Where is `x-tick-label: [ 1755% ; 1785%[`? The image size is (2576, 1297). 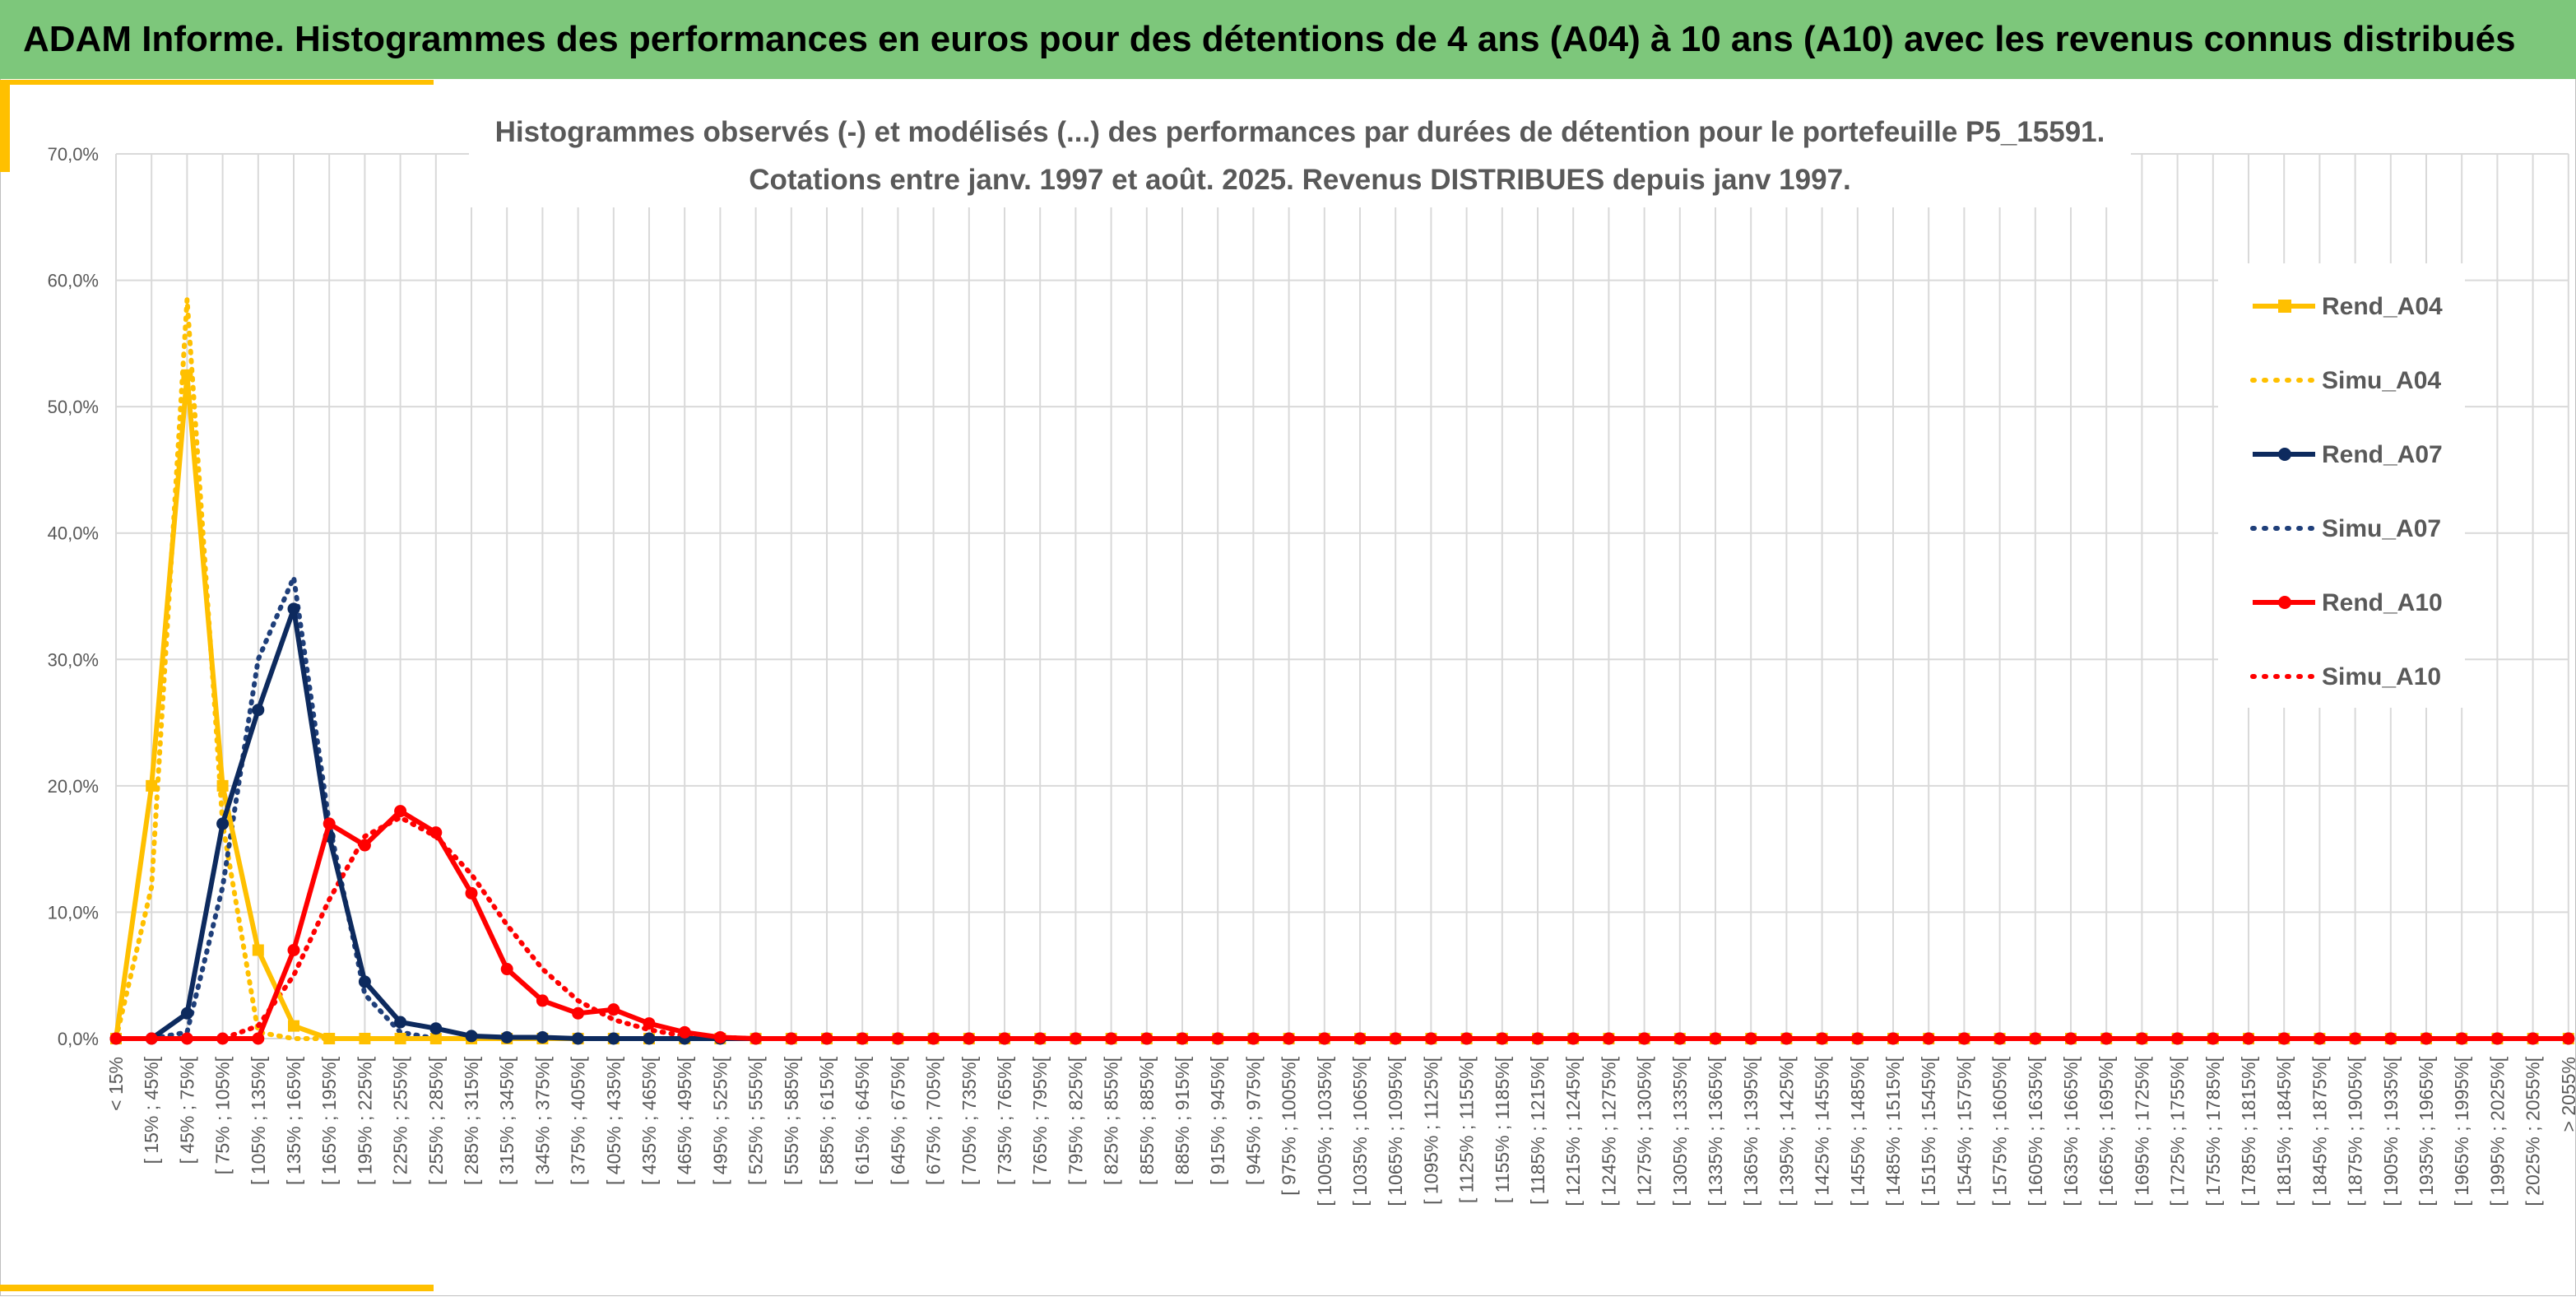
x-tick-label: [ 1755% ; 1785%[ is located at coordinates (2213, 1131).